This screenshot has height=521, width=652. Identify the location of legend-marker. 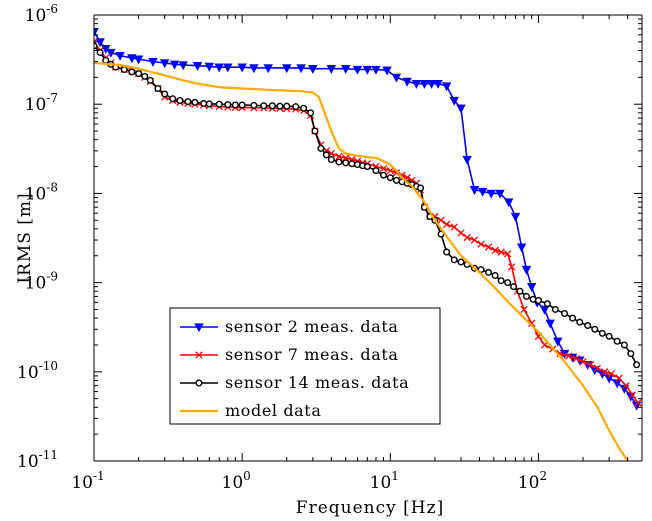
(199, 328).